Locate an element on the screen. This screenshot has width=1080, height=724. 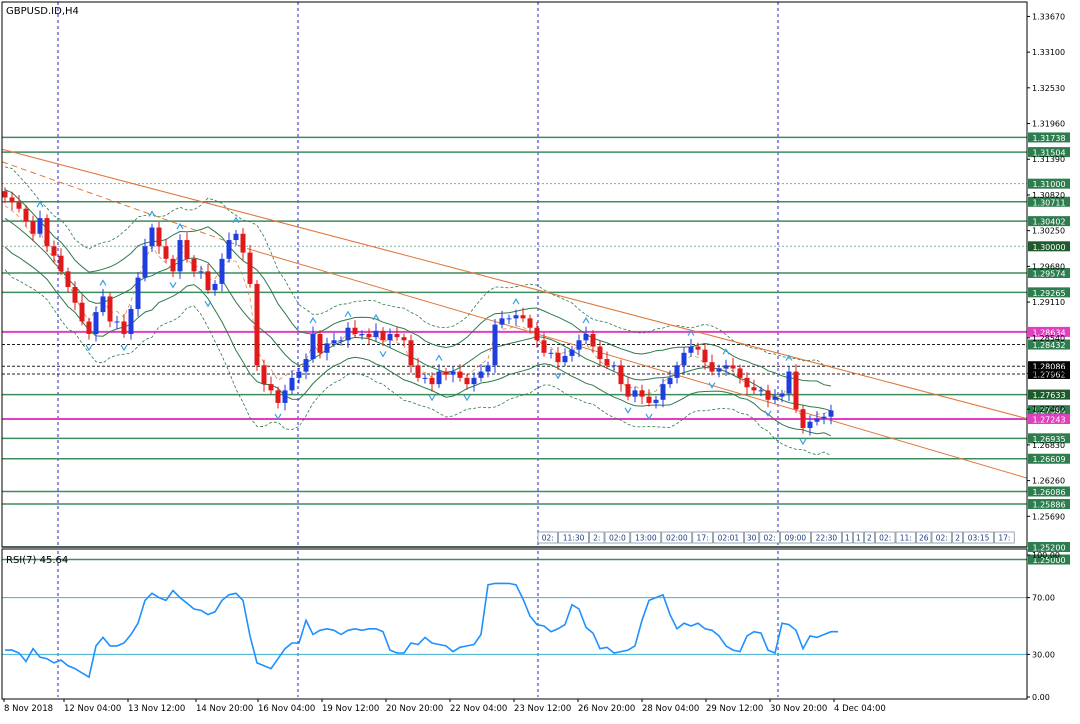
time-tag-label: 11: is located at coordinates (906, 538).